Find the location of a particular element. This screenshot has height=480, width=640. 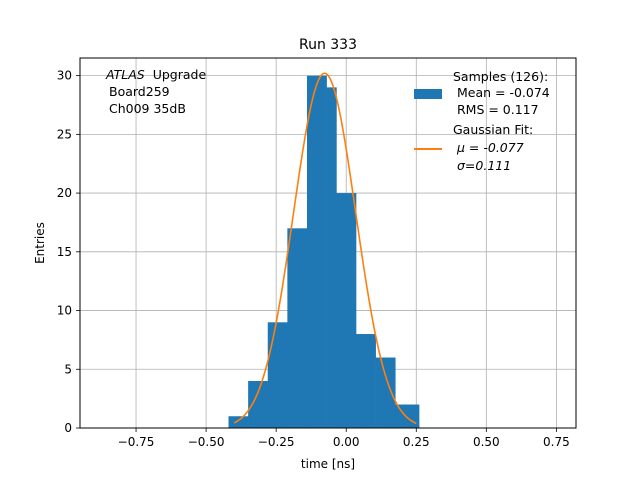

chart-title: Run 333 is located at coordinates (328, 45).